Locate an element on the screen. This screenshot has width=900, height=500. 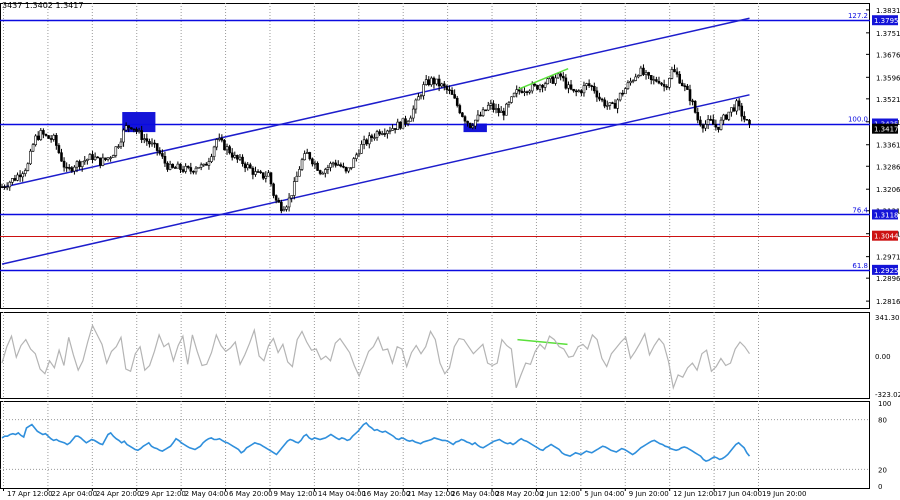
cci-line is located at coordinates (375, 357).